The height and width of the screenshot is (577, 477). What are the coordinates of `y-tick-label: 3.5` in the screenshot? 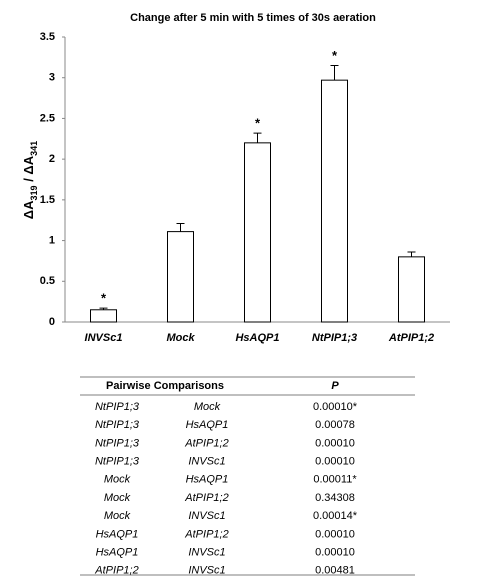 It's located at (47, 37).